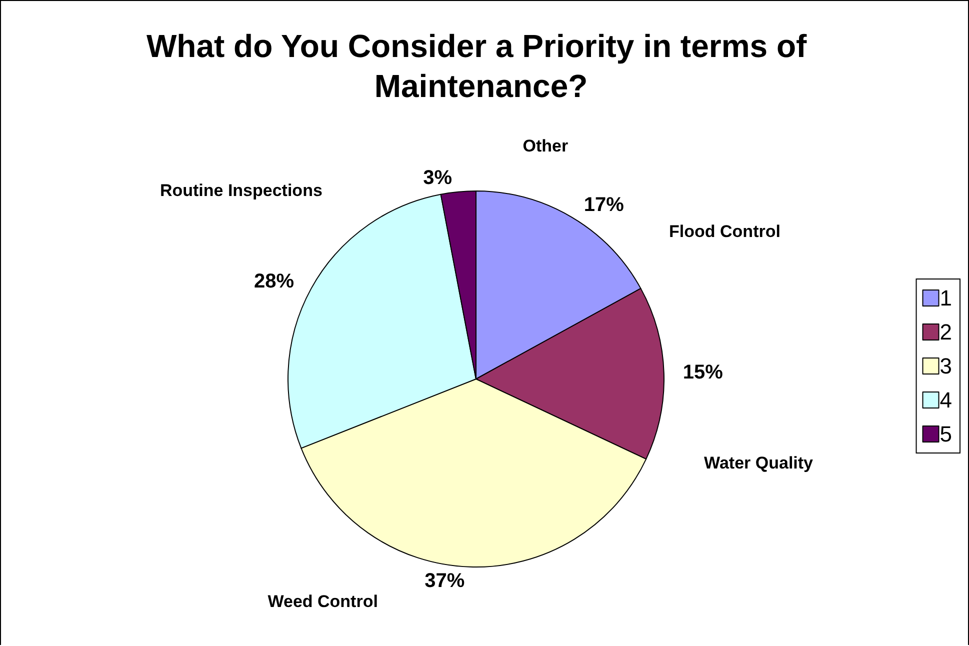  I want to click on data-label: 37%, so click(444, 581).